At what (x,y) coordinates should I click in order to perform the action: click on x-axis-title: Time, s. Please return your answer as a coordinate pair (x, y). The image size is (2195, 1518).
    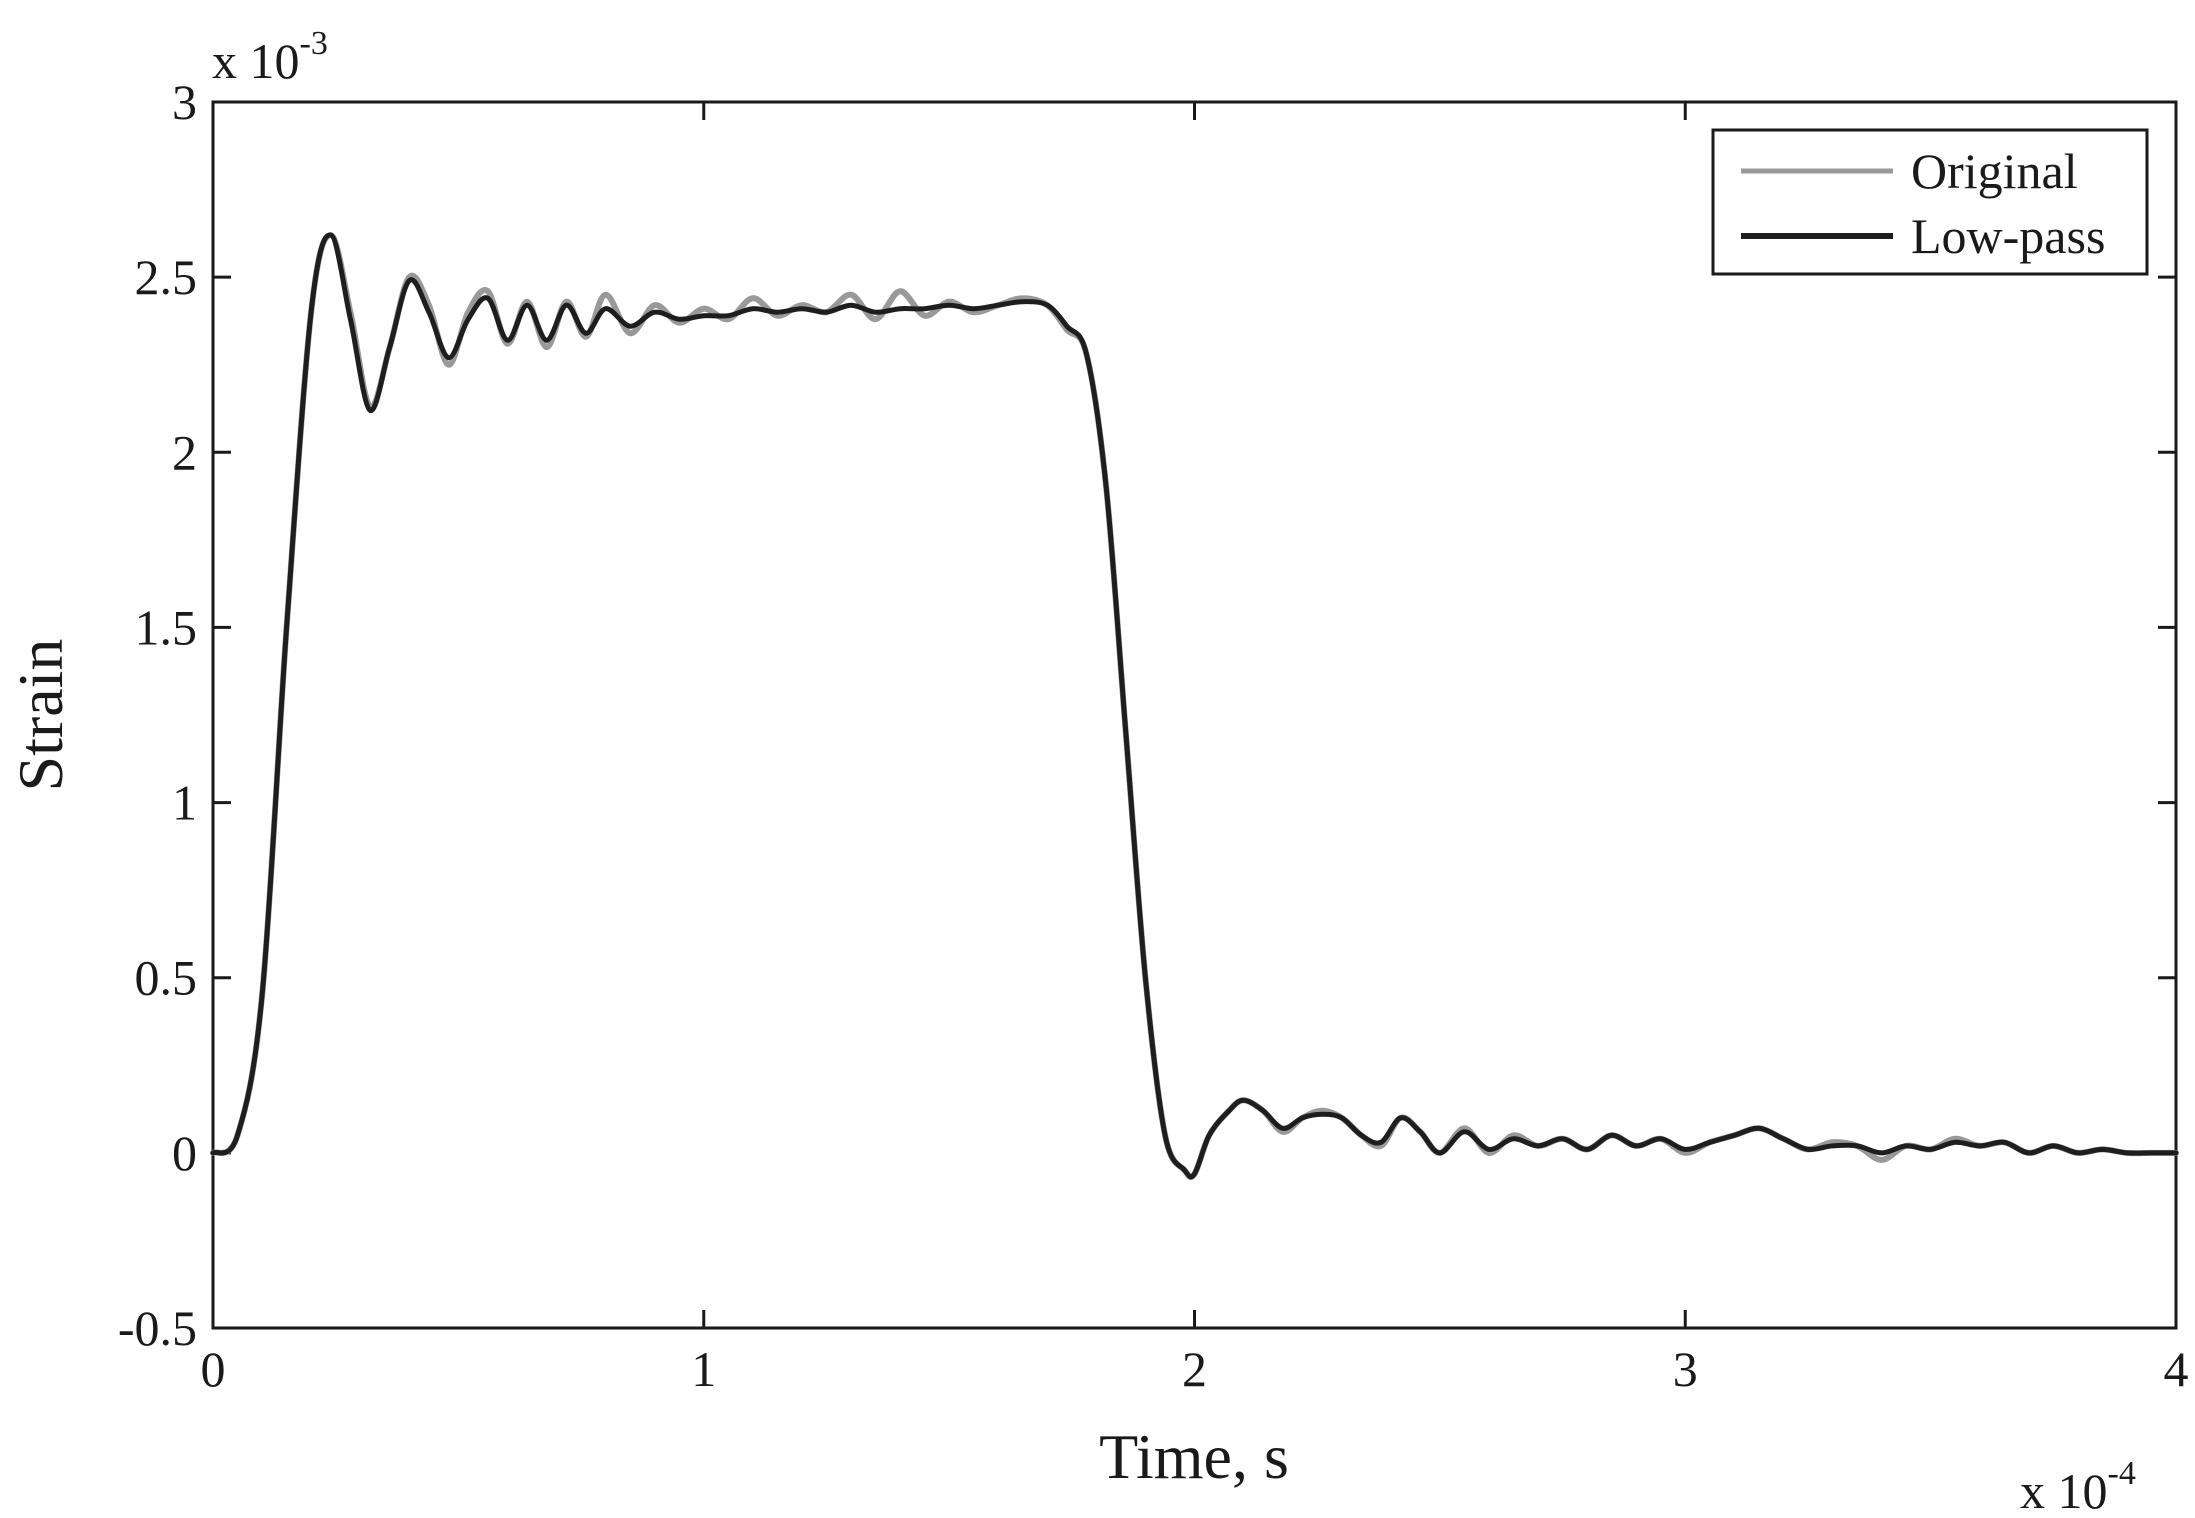
    Looking at the image, I should click on (1194, 1456).